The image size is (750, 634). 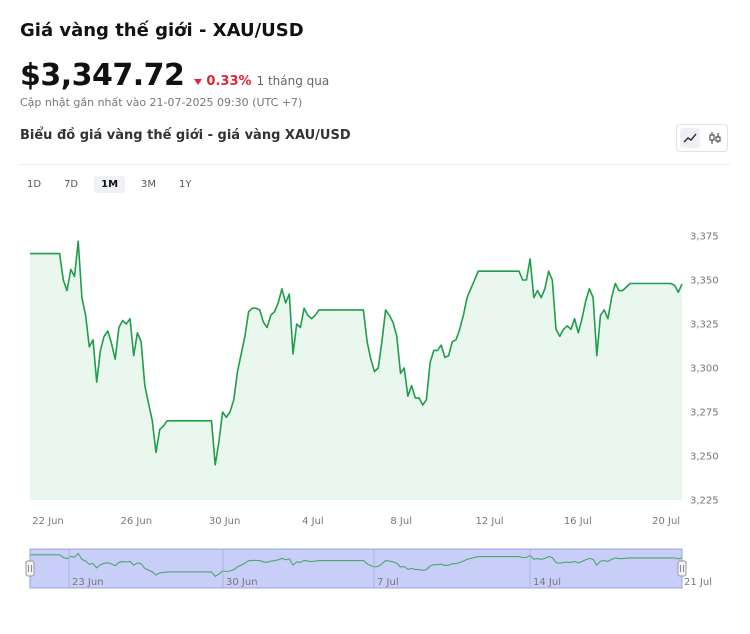 I want to click on header-divider, so click(x=375, y=164).